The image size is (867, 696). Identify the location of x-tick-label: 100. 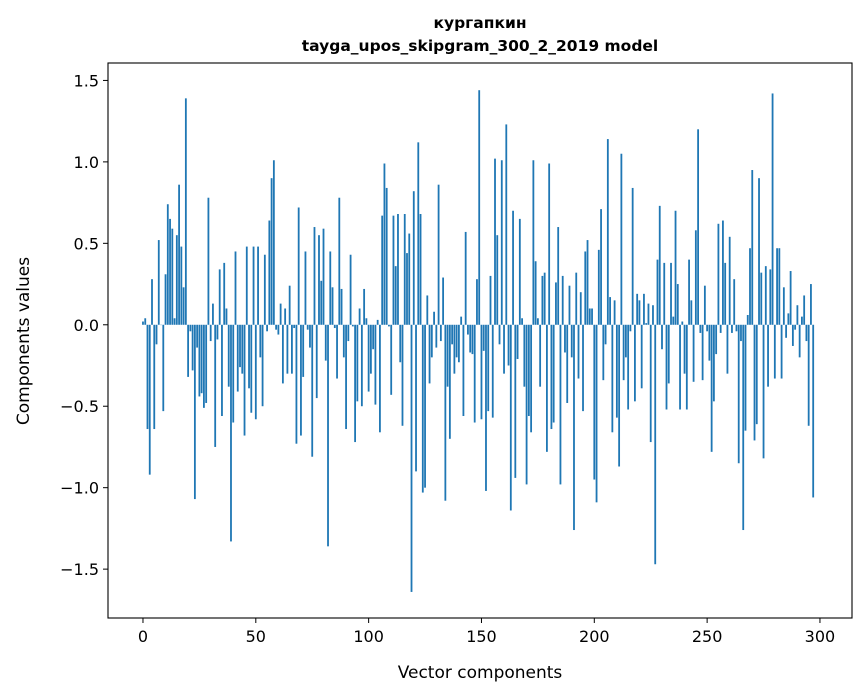
(368, 636).